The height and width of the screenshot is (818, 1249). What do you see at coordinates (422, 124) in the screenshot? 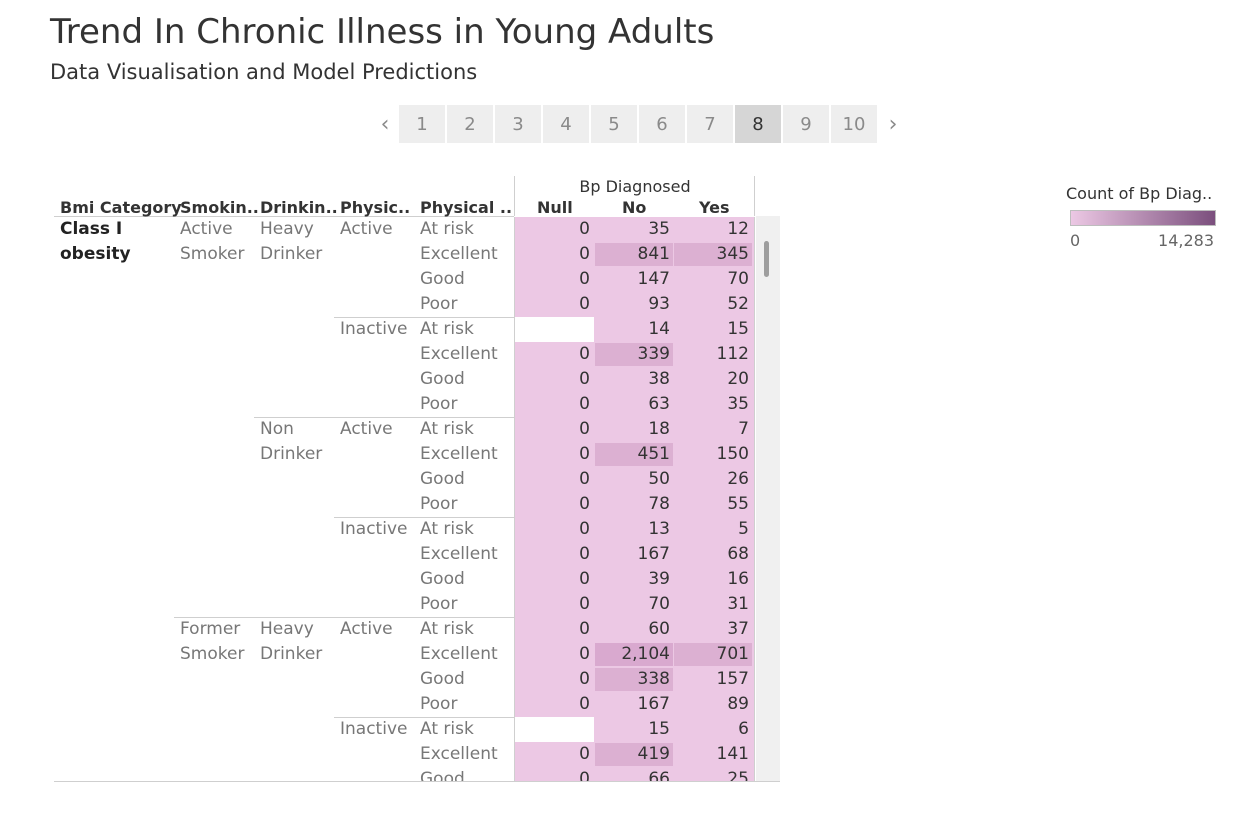
I see `page-button: 1` at bounding box center [422, 124].